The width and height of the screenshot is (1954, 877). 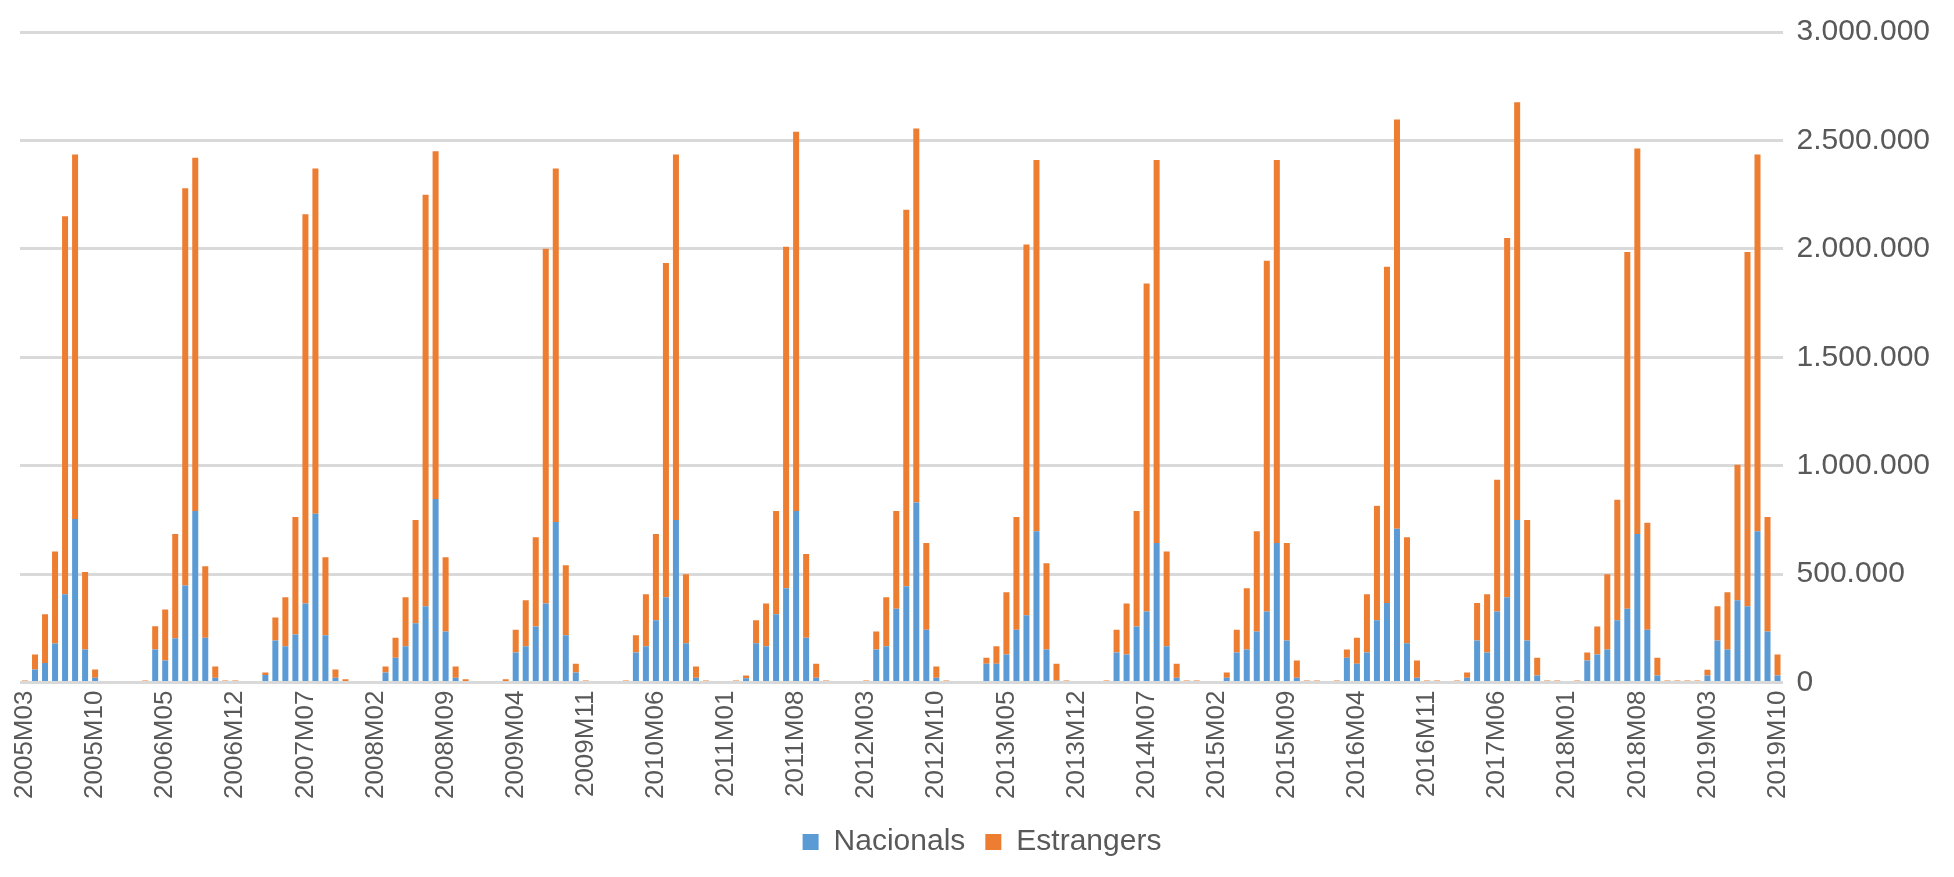 What do you see at coordinates (899, 840) in the screenshot?
I see `legend-label: Nacionals` at bounding box center [899, 840].